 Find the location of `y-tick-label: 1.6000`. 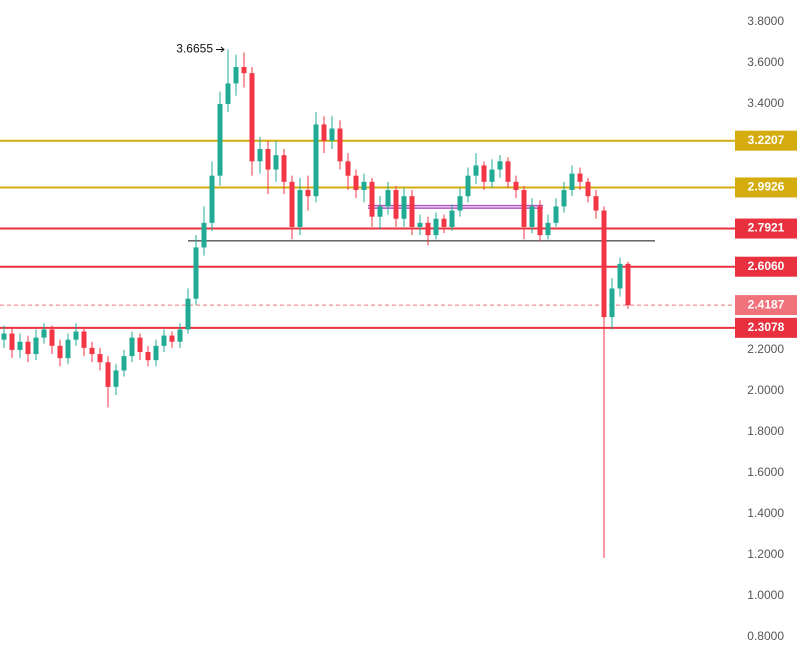

y-tick-label: 1.6000 is located at coordinates (765, 472).